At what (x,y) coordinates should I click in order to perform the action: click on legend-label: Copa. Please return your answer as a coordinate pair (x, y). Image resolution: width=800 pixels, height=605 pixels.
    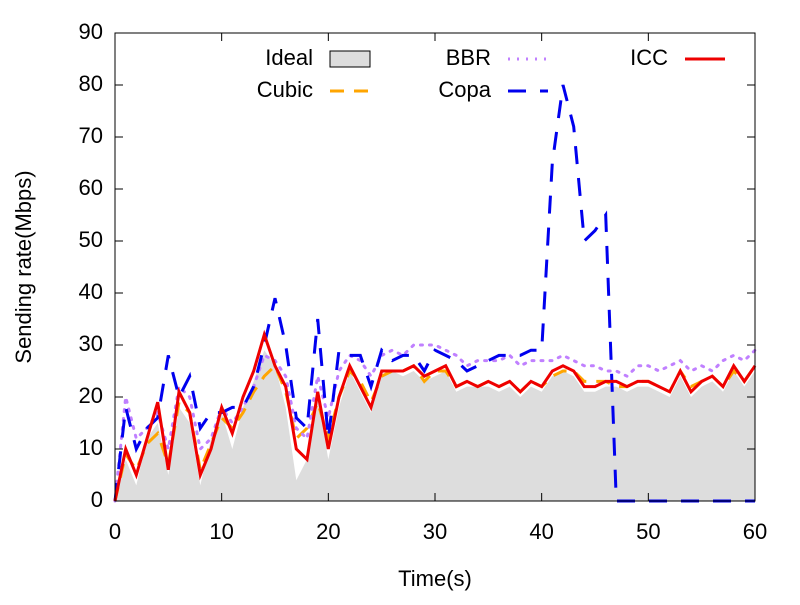
    Looking at the image, I should click on (464, 89).